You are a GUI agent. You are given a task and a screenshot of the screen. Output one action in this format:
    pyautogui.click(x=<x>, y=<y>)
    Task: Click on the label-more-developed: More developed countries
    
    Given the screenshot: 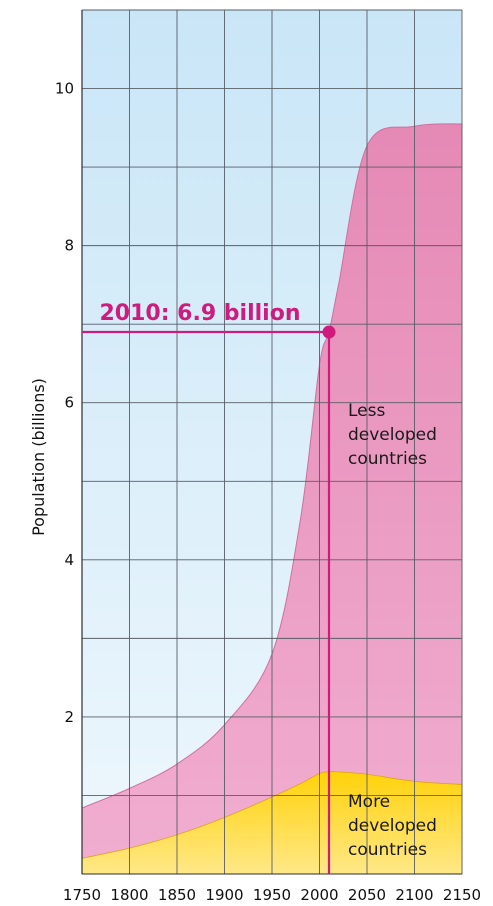 What is the action you would take?
    pyautogui.click(x=392, y=826)
    